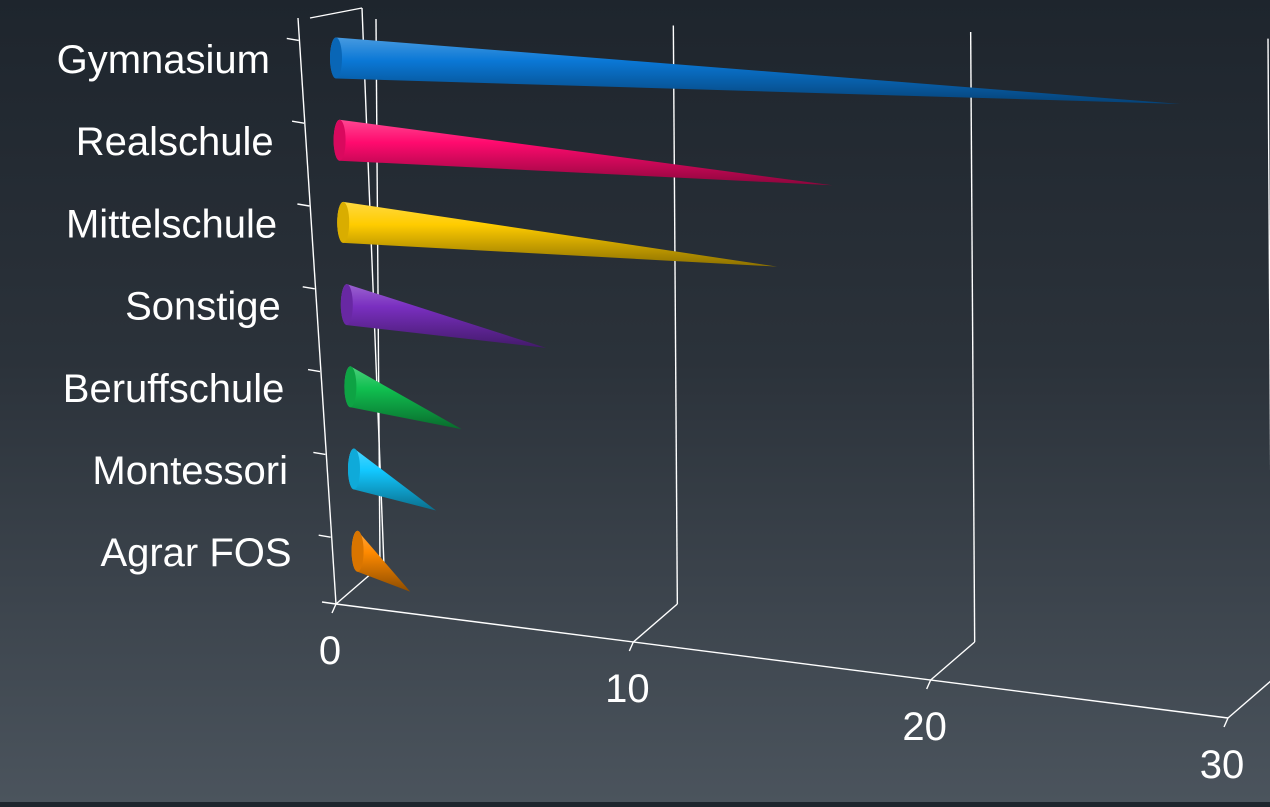 This screenshot has width=1270, height=807. I want to click on x-tick-label: 30, so click(1222, 765).